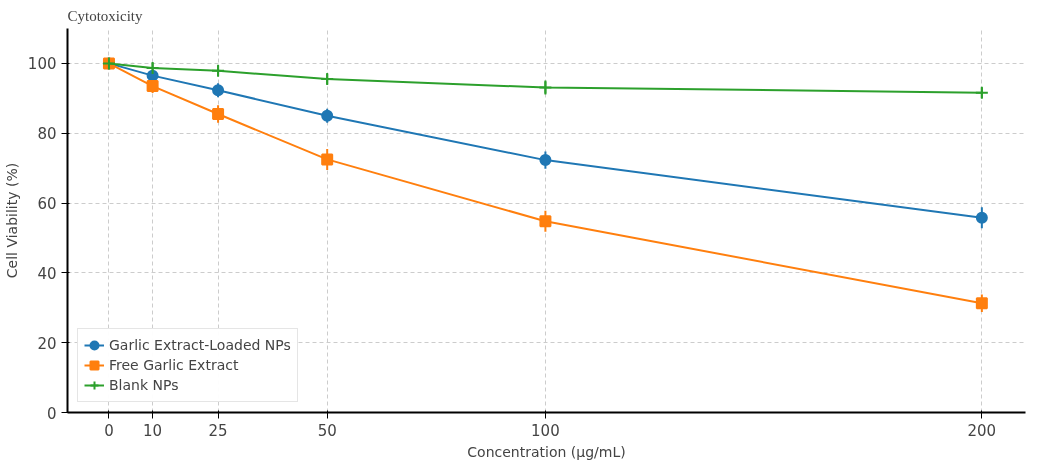  What do you see at coordinates (47, 273) in the screenshot?
I see `y-tick-label: 40` at bounding box center [47, 273].